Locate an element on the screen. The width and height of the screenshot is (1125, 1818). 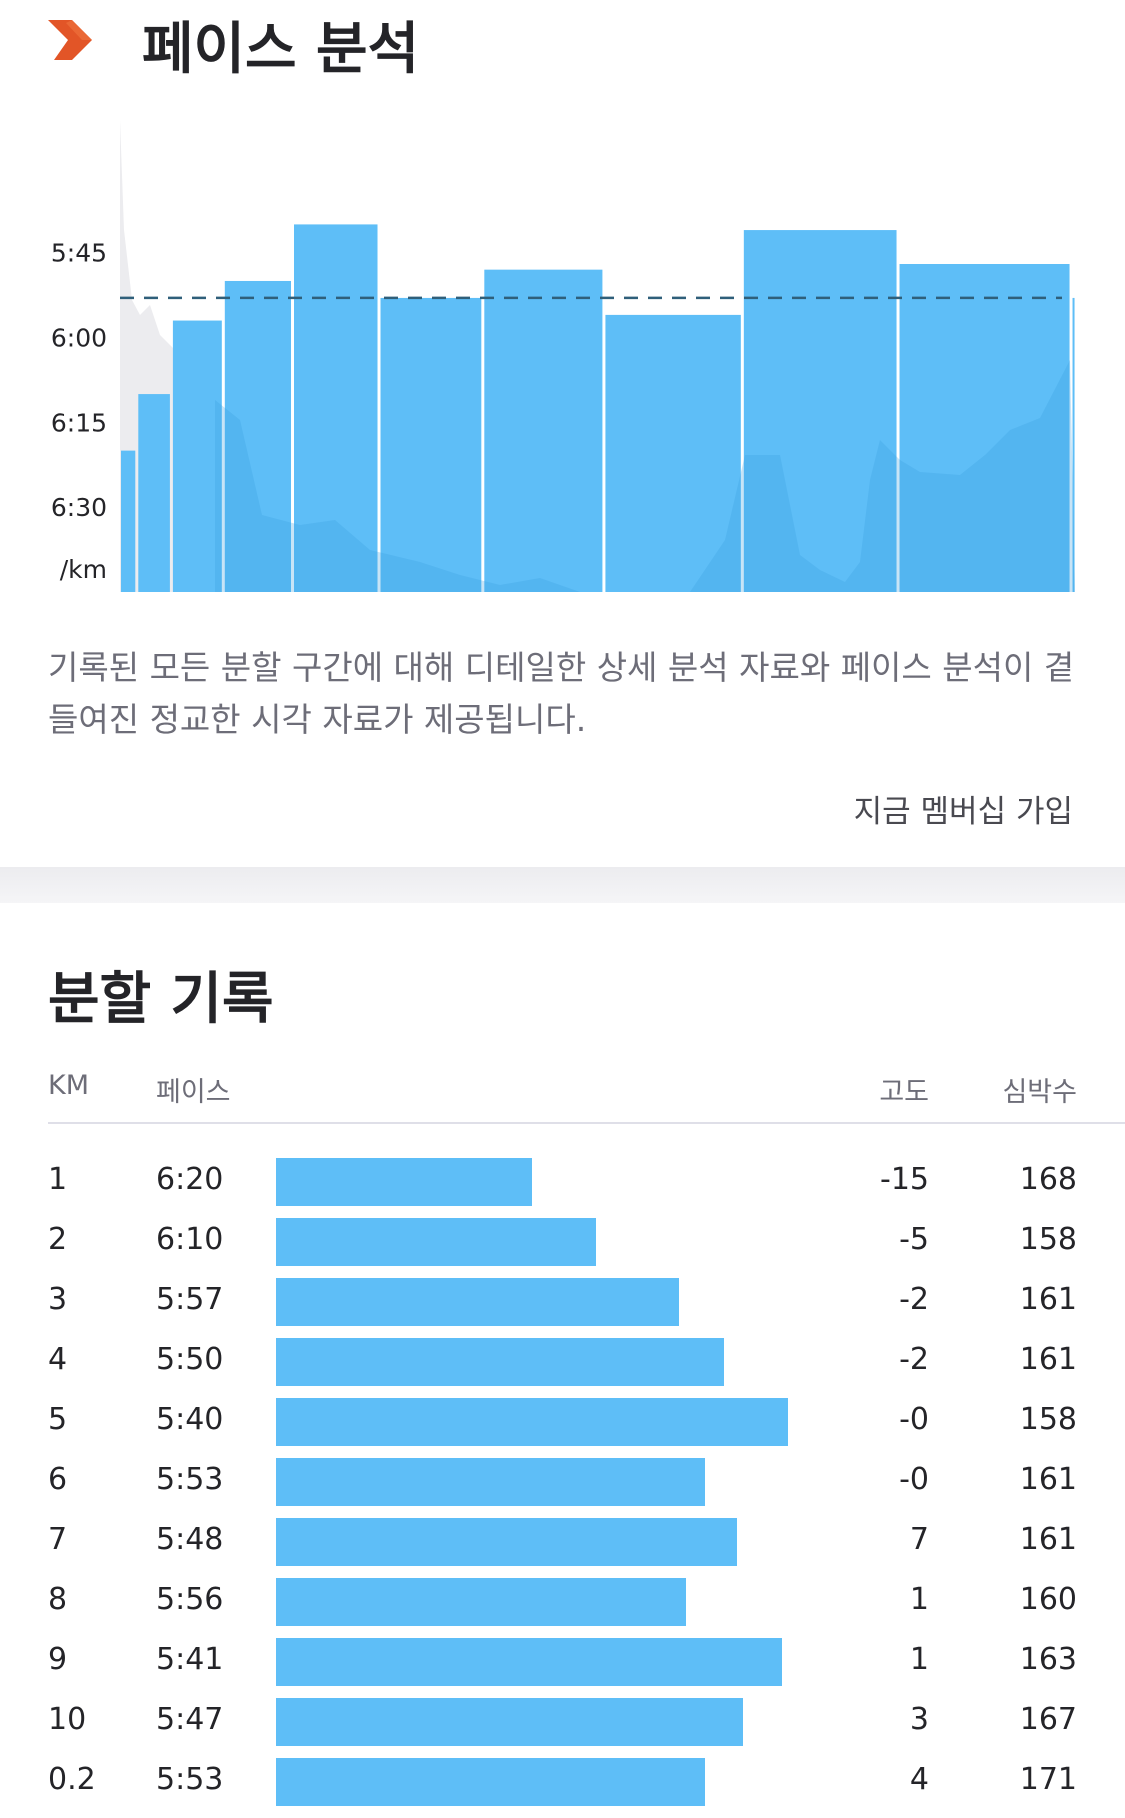
split-km: 5 is located at coordinates (58, 1419).